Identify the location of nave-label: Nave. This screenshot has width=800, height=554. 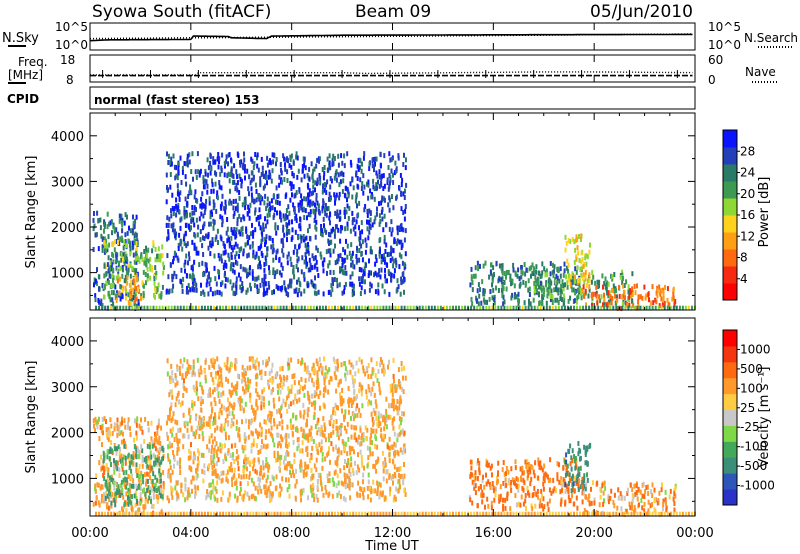
(760, 72).